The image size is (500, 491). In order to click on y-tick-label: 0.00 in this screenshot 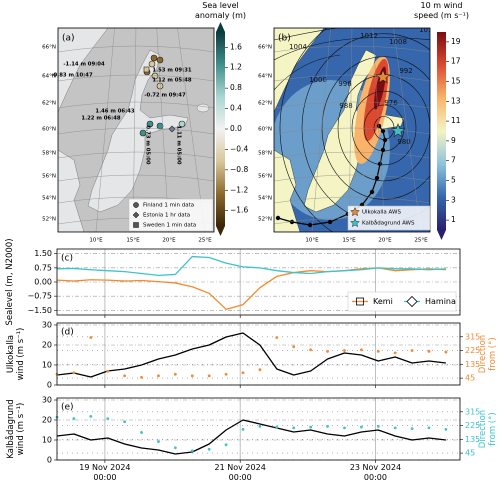, I will do `click(43, 282)`.